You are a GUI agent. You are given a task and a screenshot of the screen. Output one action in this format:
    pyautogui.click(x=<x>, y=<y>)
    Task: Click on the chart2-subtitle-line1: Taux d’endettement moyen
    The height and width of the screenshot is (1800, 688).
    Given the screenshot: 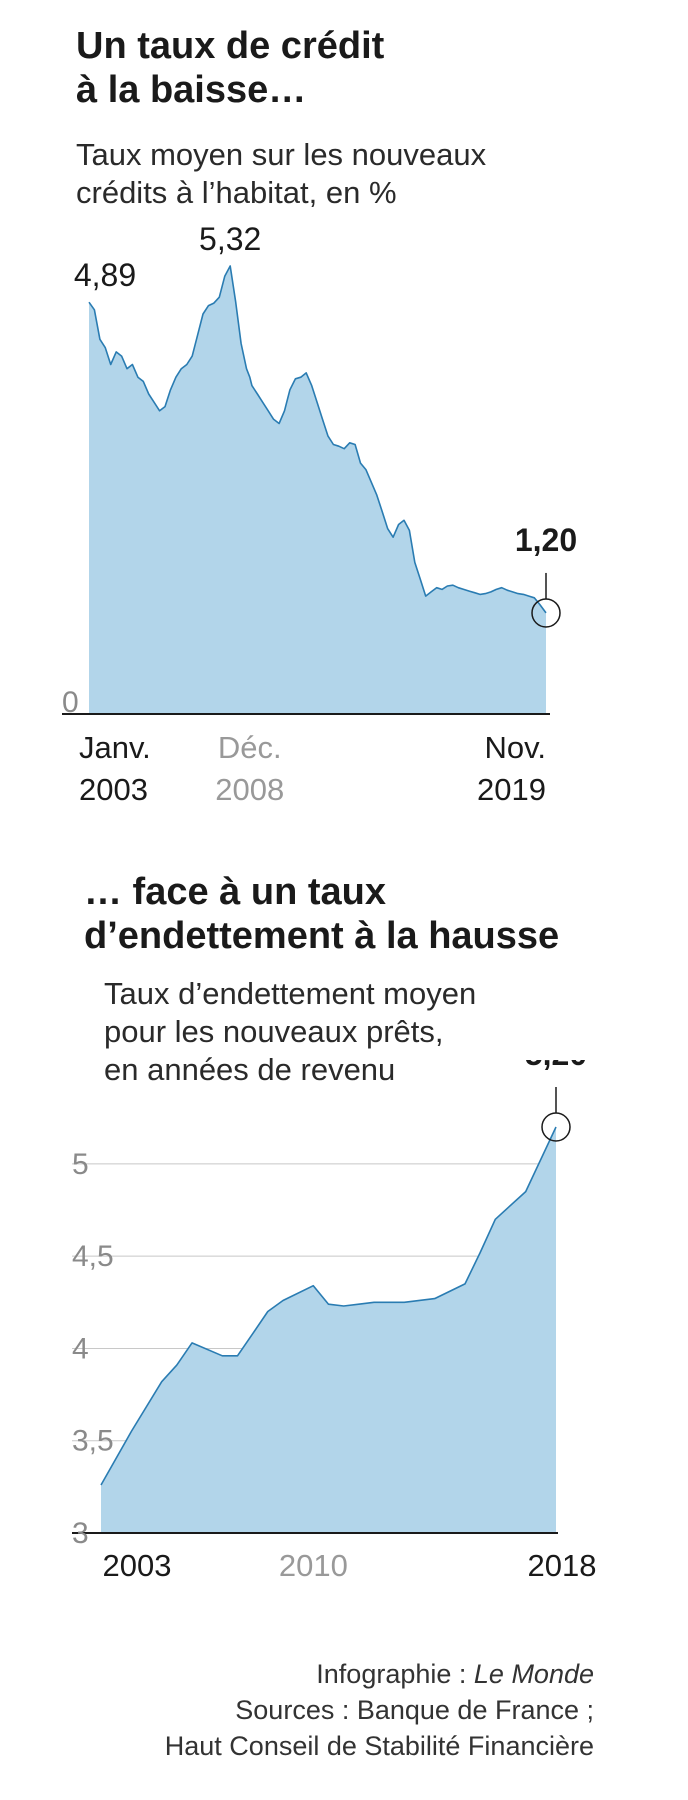 What is the action you would take?
    pyautogui.click(x=290, y=993)
    